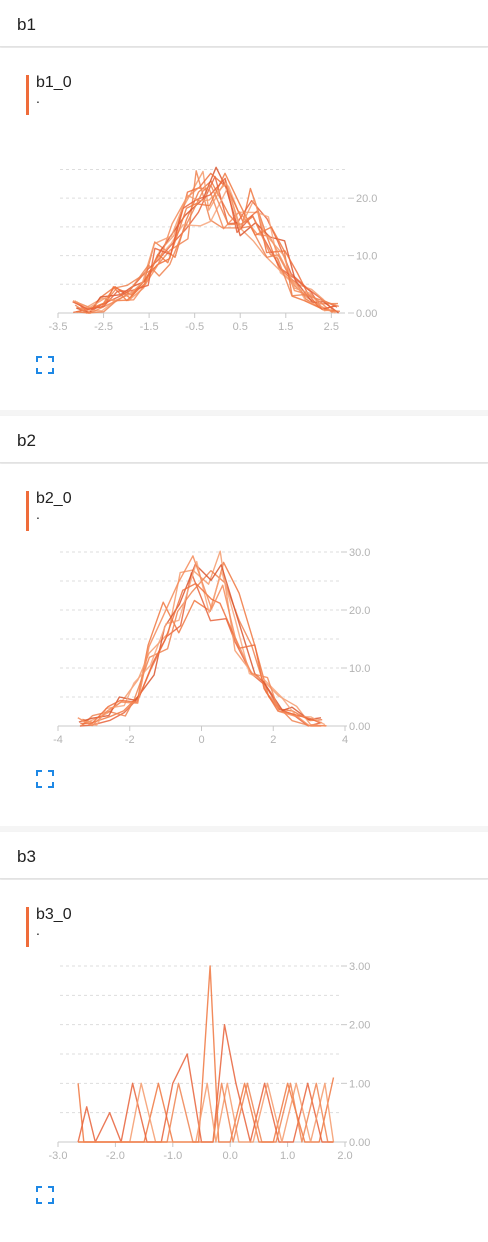 The image size is (488, 1242). Describe the element at coordinates (287, 1156) in the screenshot. I see `x-tick-label: 1.0` at that location.